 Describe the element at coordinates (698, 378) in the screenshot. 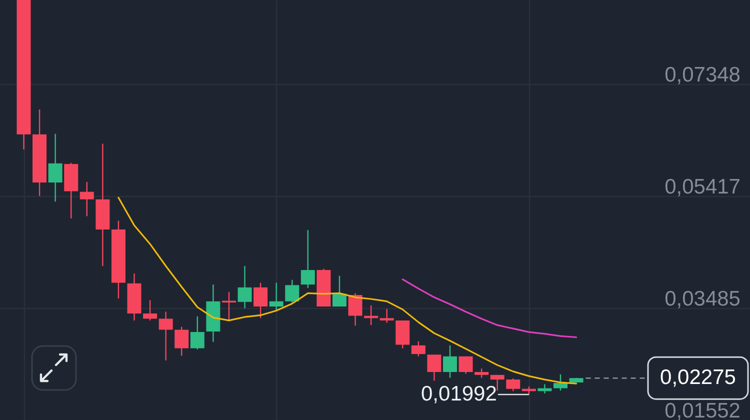

I see `ref-line-label: 0,02275` at that location.